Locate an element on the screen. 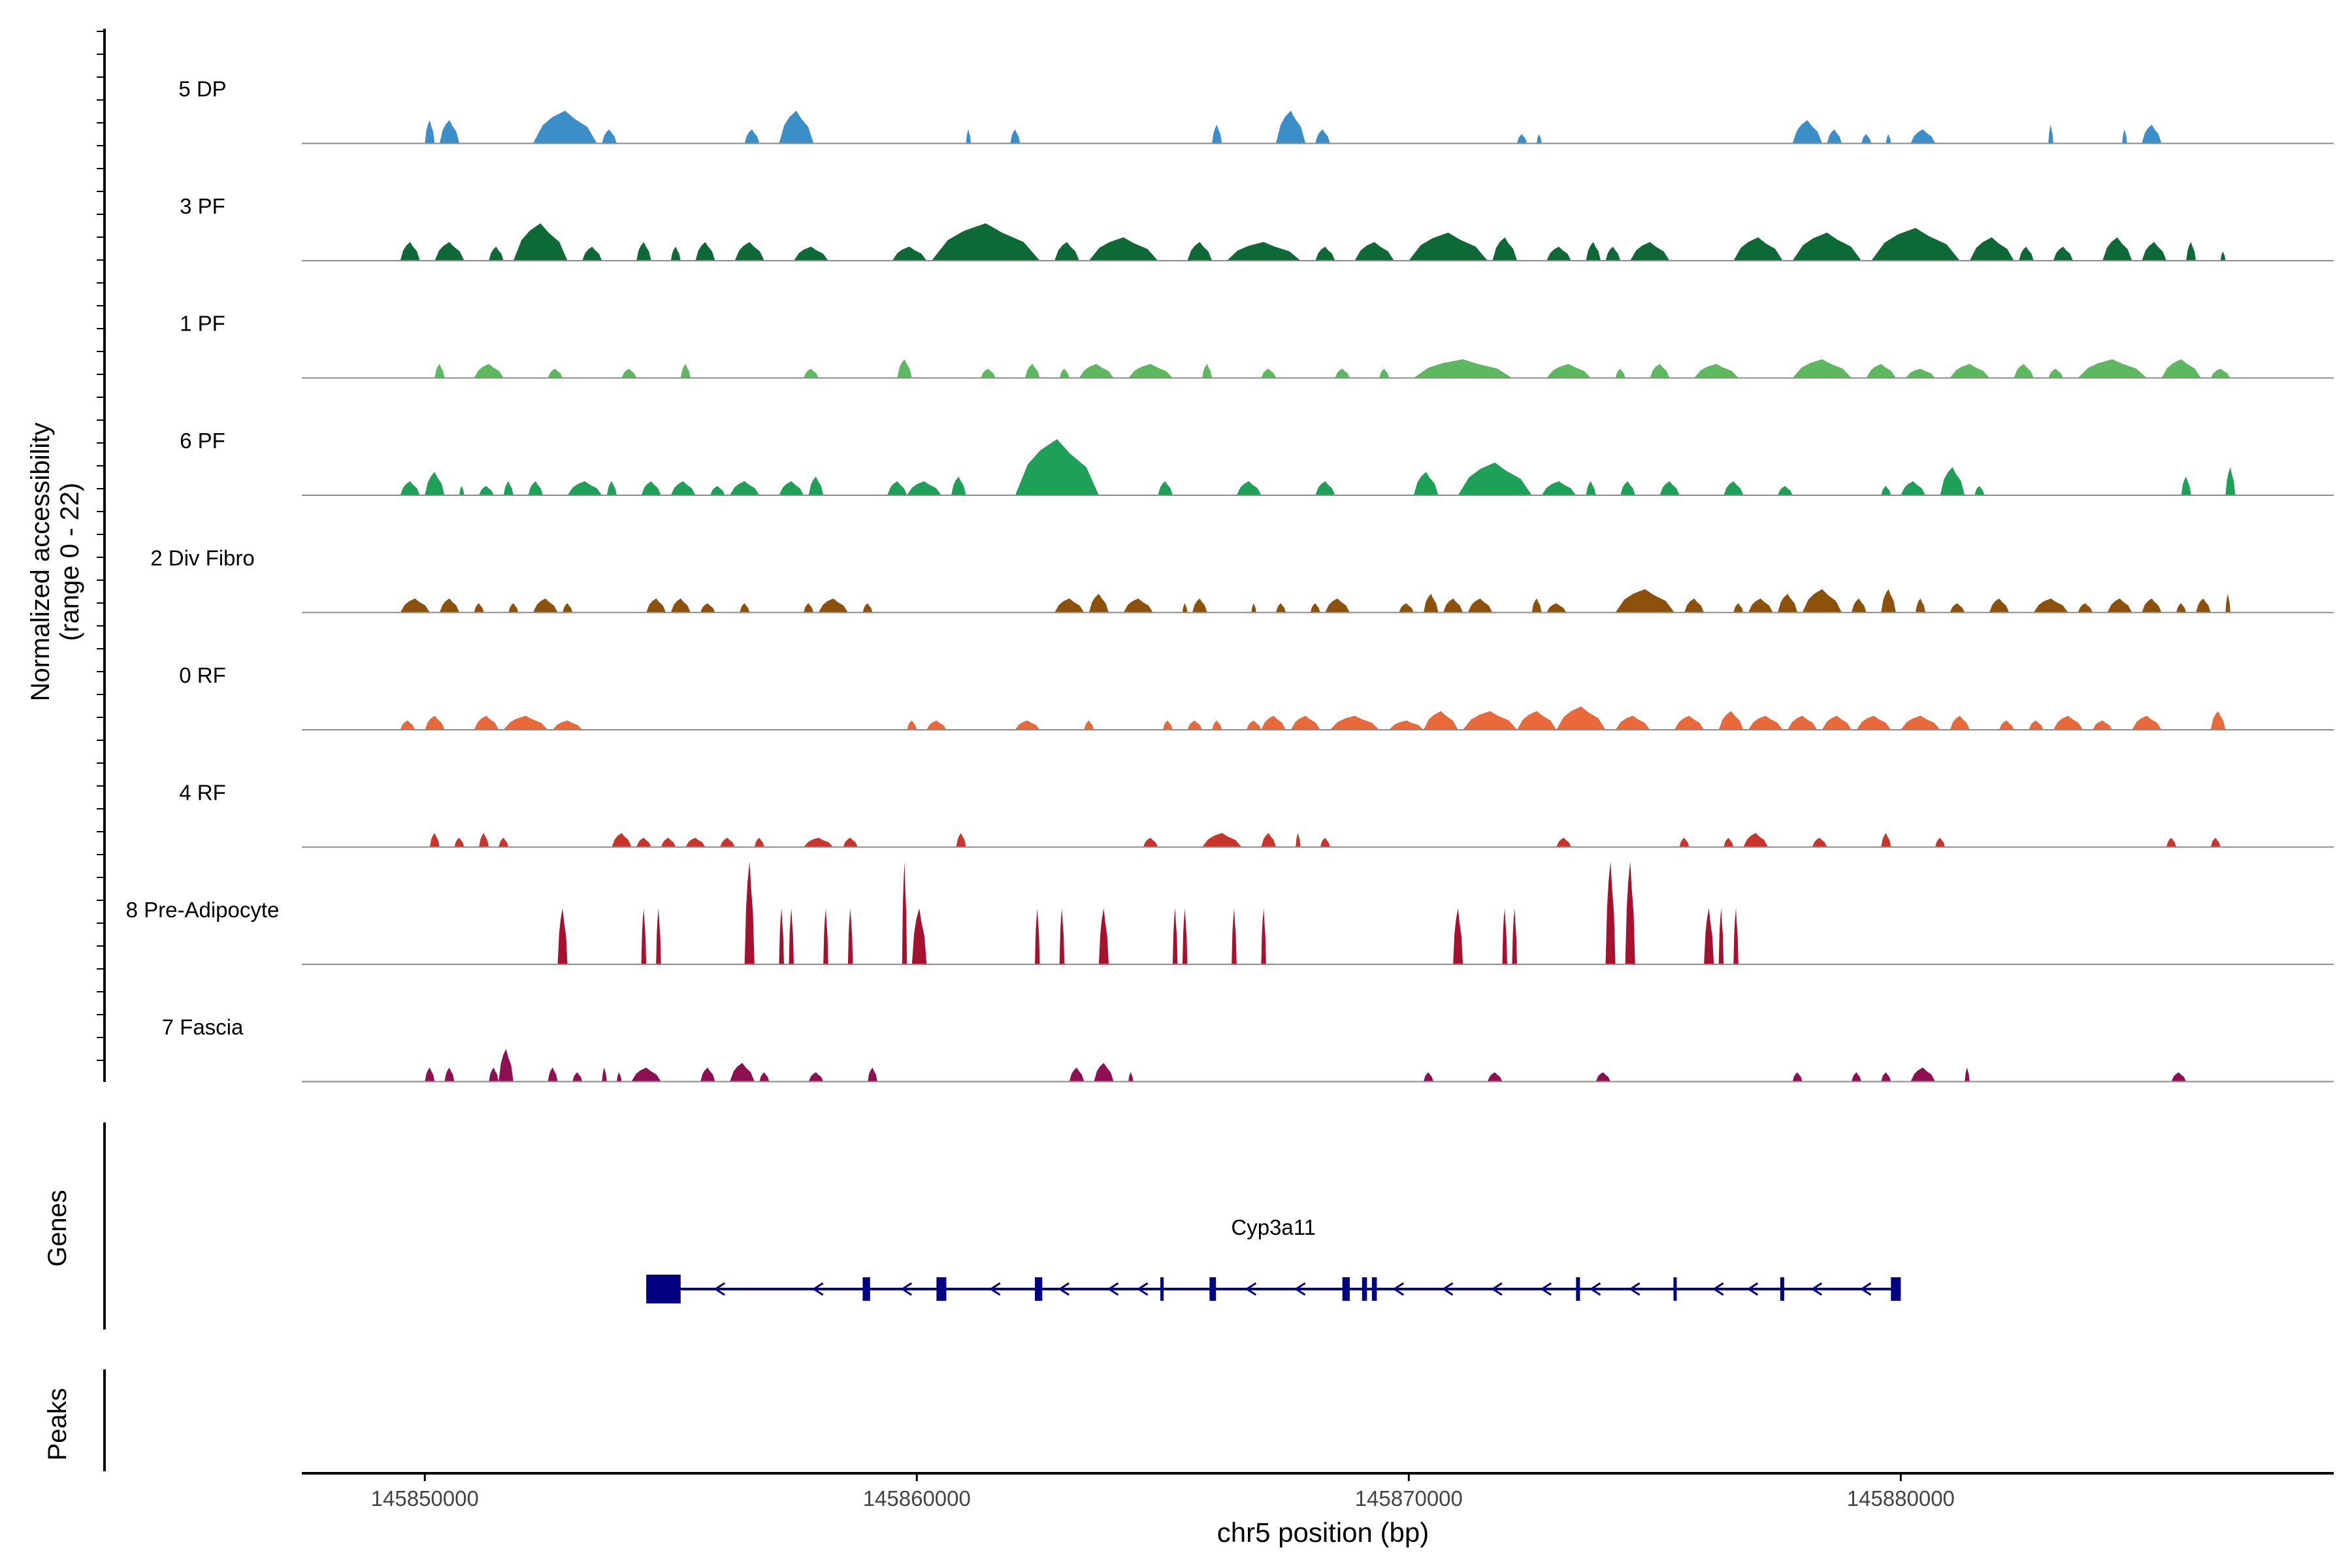 The image size is (2352, 1568). track-0-rf: 0 RF is located at coordinates (1256, 696).